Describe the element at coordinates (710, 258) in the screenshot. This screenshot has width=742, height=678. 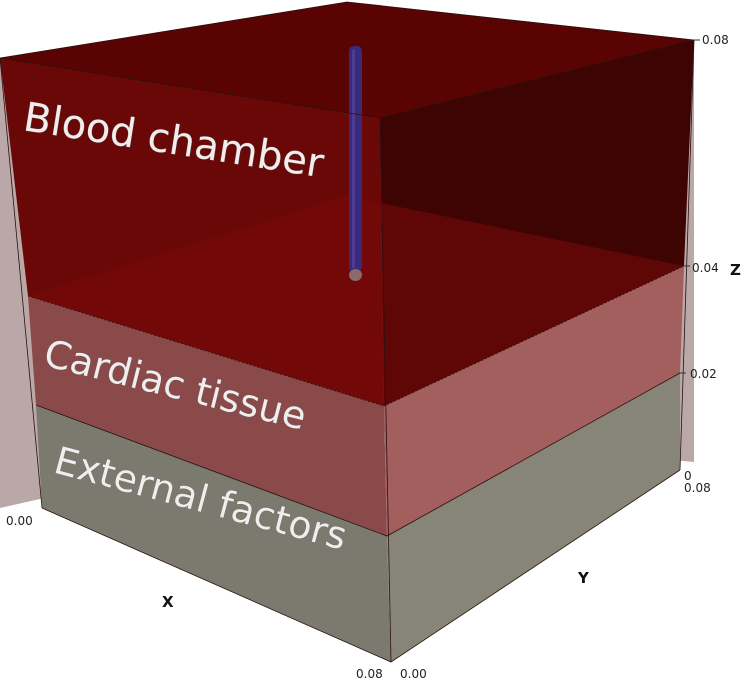
I see `z-axis: 0.08 0.04 Z 0.02 0` at that location.